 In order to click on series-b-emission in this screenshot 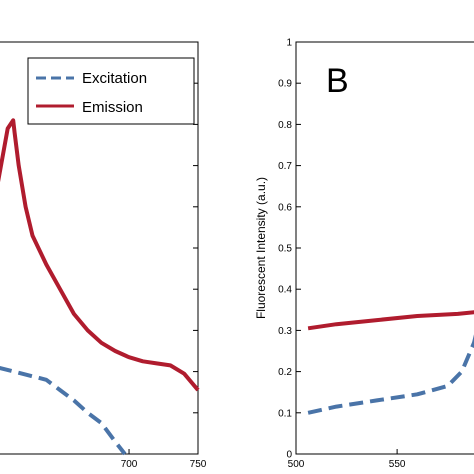, I will do `click(390, 320)`.